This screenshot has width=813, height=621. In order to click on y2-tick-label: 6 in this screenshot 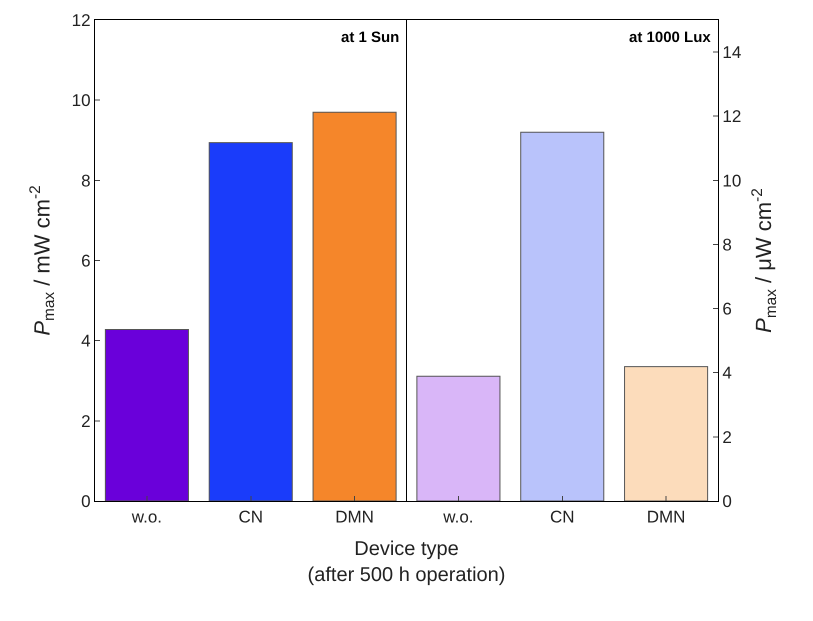, I will do `click(727, 309)`.